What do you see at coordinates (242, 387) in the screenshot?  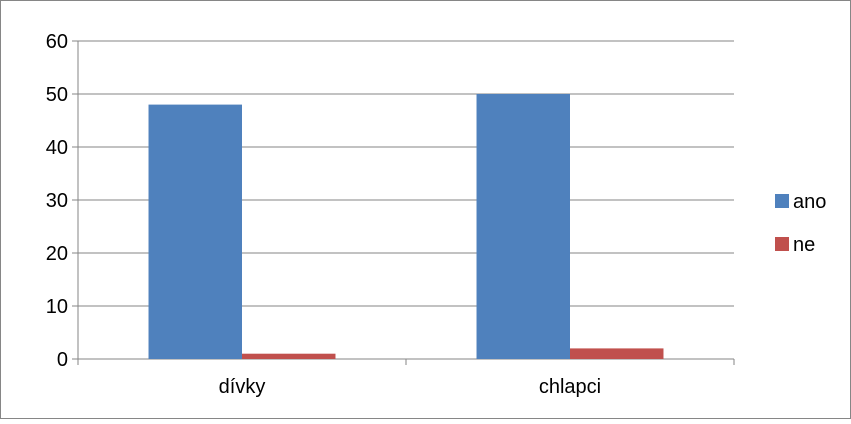 I see `x-tick-label: dívky` at bounding box center [242, 387].